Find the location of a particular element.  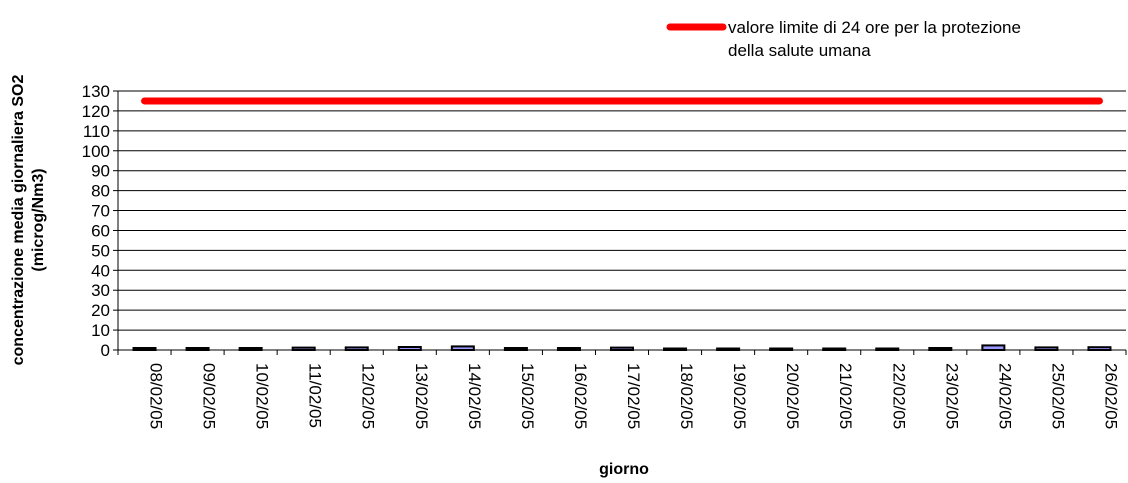

x-tick-label: 12/02/05 is located at coordinates (368, 396).